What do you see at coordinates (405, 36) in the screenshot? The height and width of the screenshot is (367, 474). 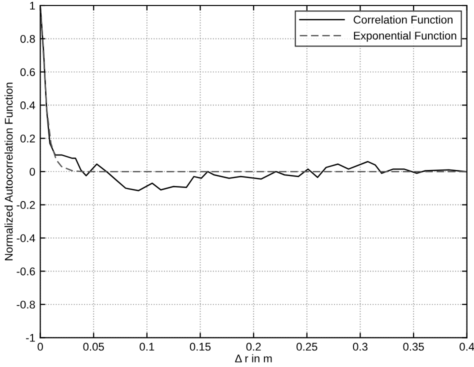 I see `legend-label: Exponential Function` at bounding box center [405, 36].